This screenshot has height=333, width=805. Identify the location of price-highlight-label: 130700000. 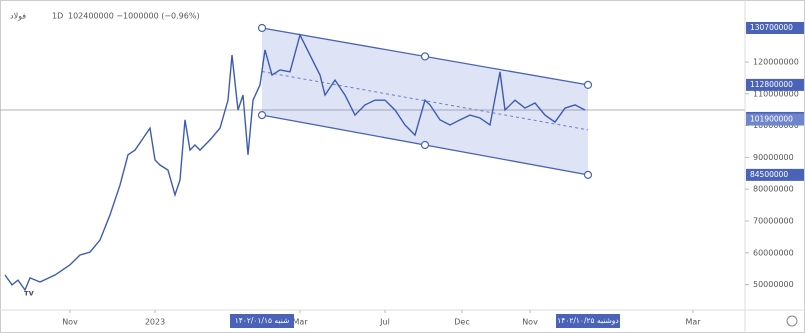
(771, 27).